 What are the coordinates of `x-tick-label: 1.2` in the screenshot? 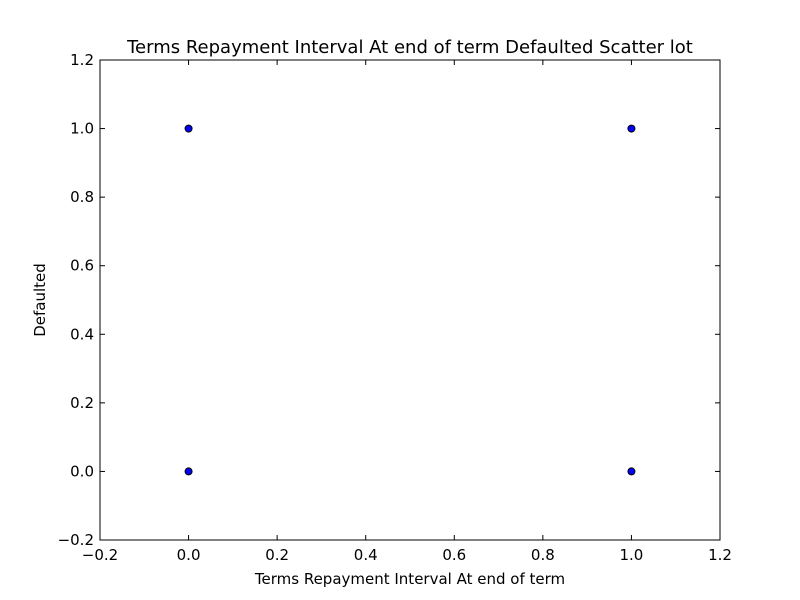 It's located at (720, 555).